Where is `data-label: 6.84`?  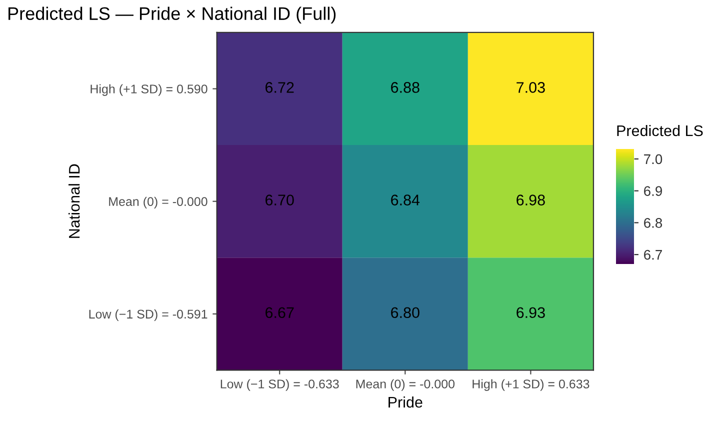
data-label: 6.84 is located at coordinates (405, 200).